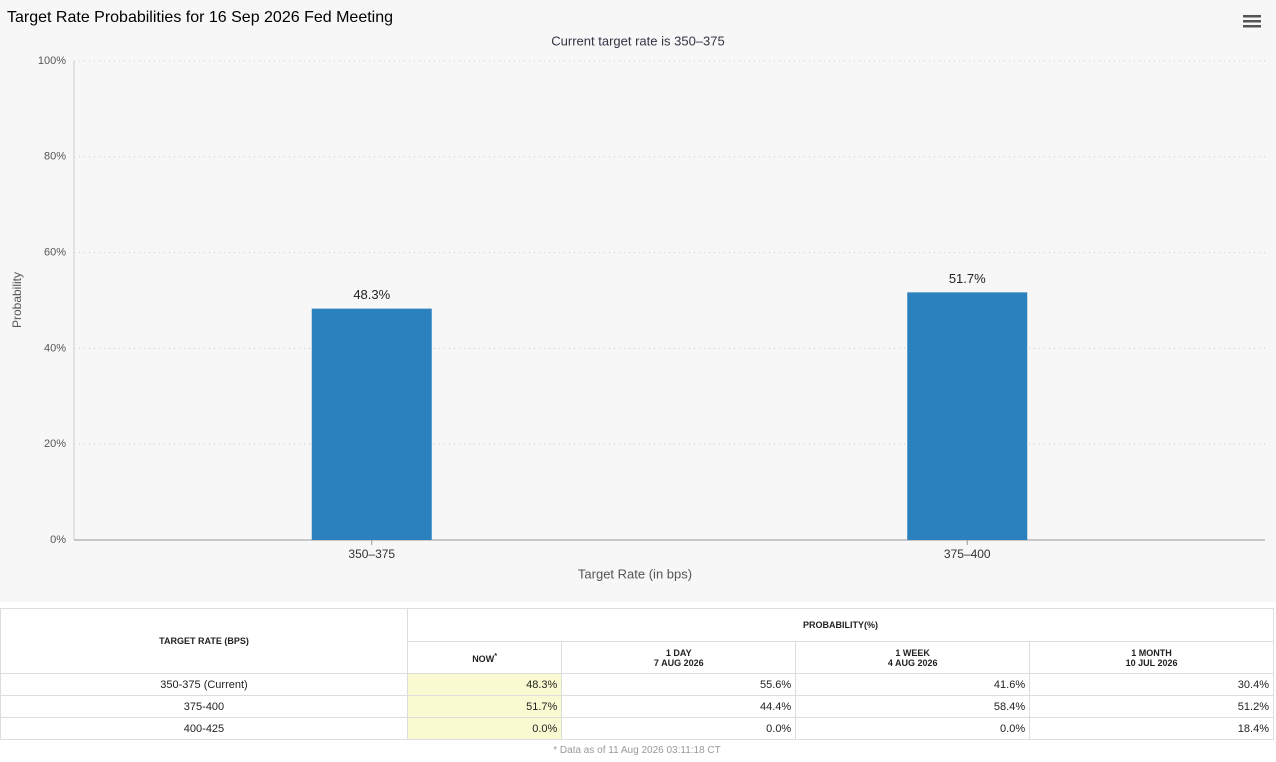 The height and width of the screenshot is (762, 1276). What do you see at coordinates (55, 157) in the screenshot?
I see `y-tick-label: 80%` at bounding box center [55, 157].